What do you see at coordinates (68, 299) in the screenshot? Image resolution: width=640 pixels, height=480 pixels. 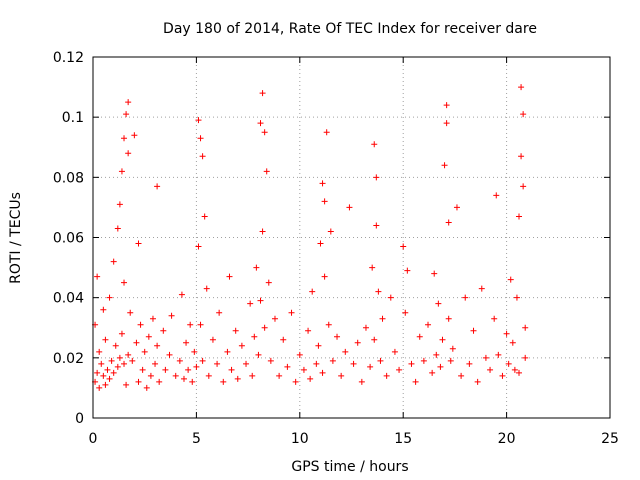 I see `y-tick-label: 0.04` at bounding box center [68, 299].